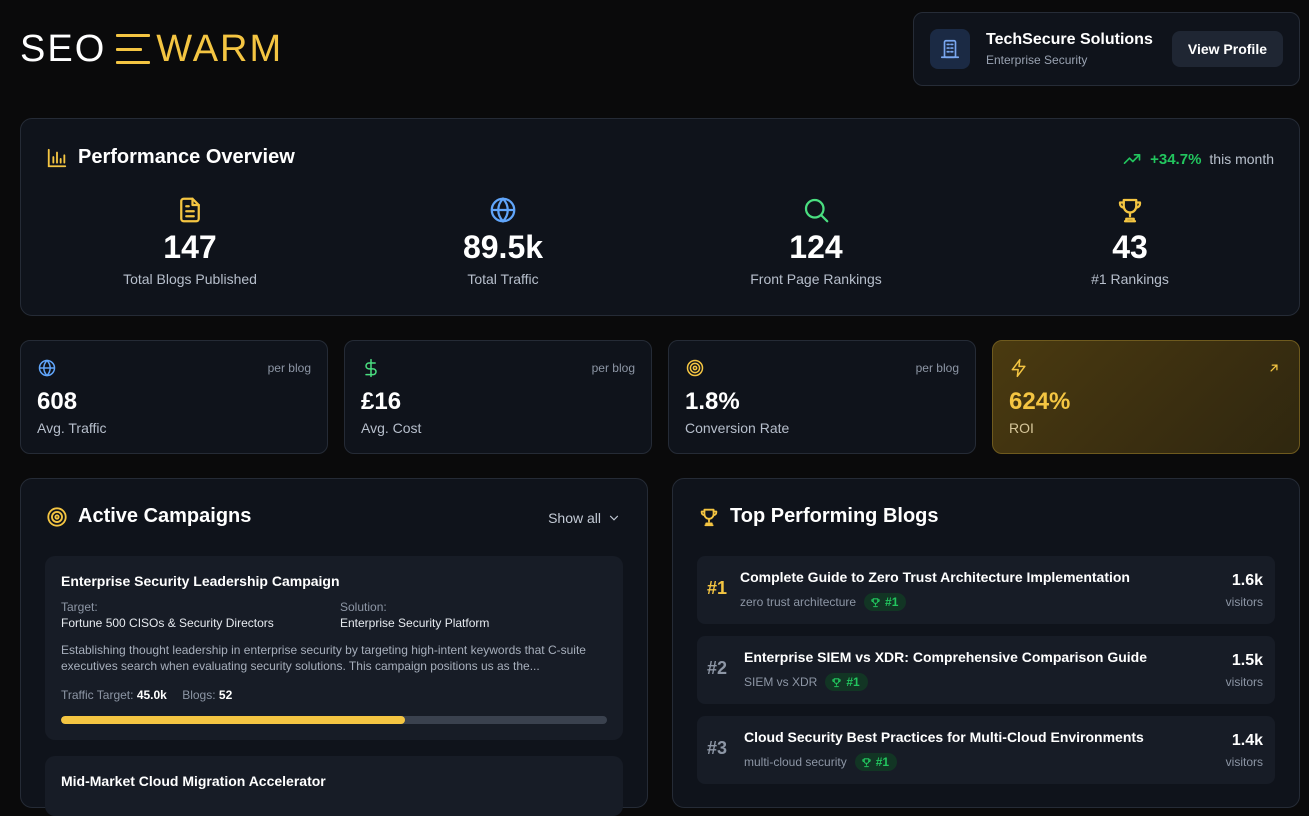  Describe the element at coordinates (371, 368) in the screenshot. I see `dollar-icon` at that location.